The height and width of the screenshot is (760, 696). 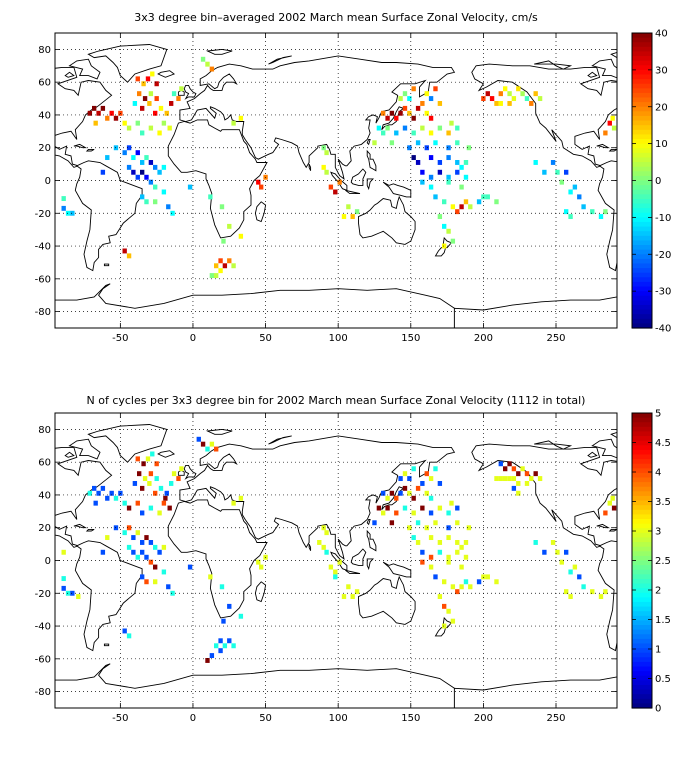 I want to click on x-tick-label: 150, so click(x=410, y=338).